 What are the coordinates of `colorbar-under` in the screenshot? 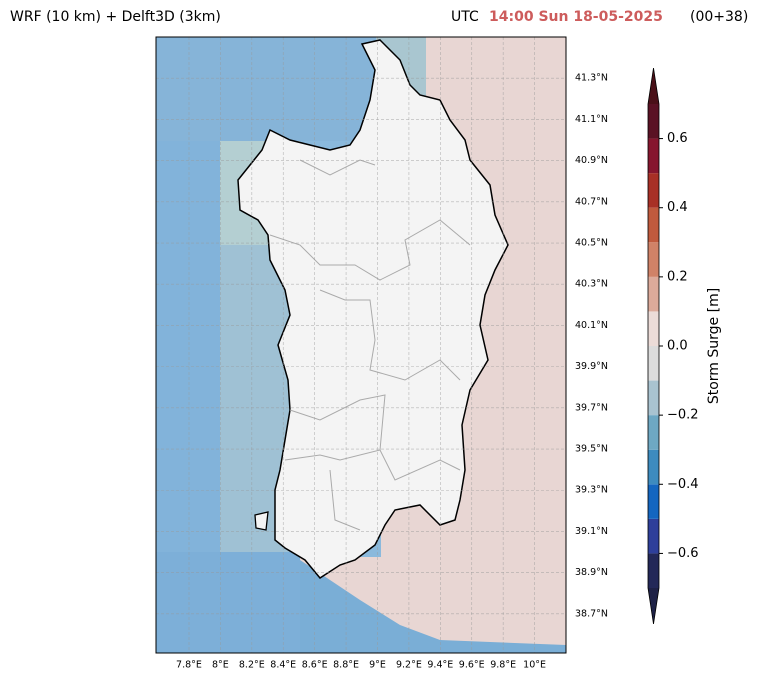 It's located at (653, 606).